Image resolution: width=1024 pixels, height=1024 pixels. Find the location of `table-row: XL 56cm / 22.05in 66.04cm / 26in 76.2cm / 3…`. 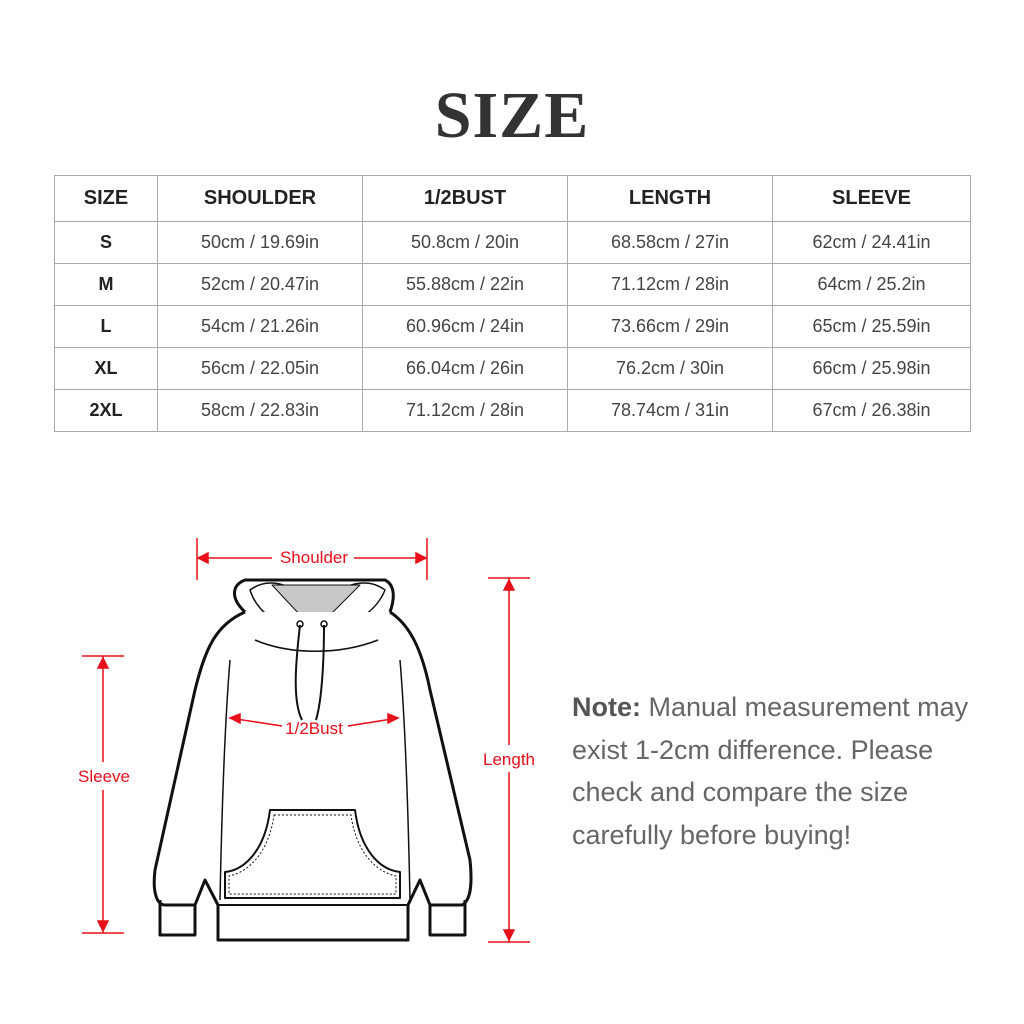

table-row: XL 56cm / 22.05in 66.04cm / 26in 76.2cm / 3… is located at coordinates (512, 368).